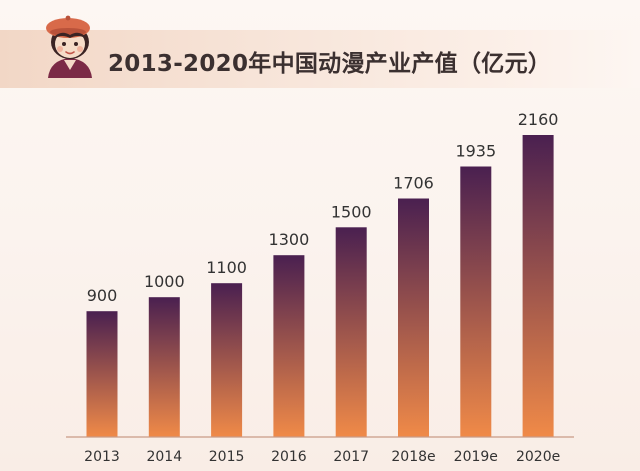 The image size is (640, 471). What do you see at coordinates (102, 295) in the screenshot?
I see `value-label-2013: 900` at bounding box center [102, 295].